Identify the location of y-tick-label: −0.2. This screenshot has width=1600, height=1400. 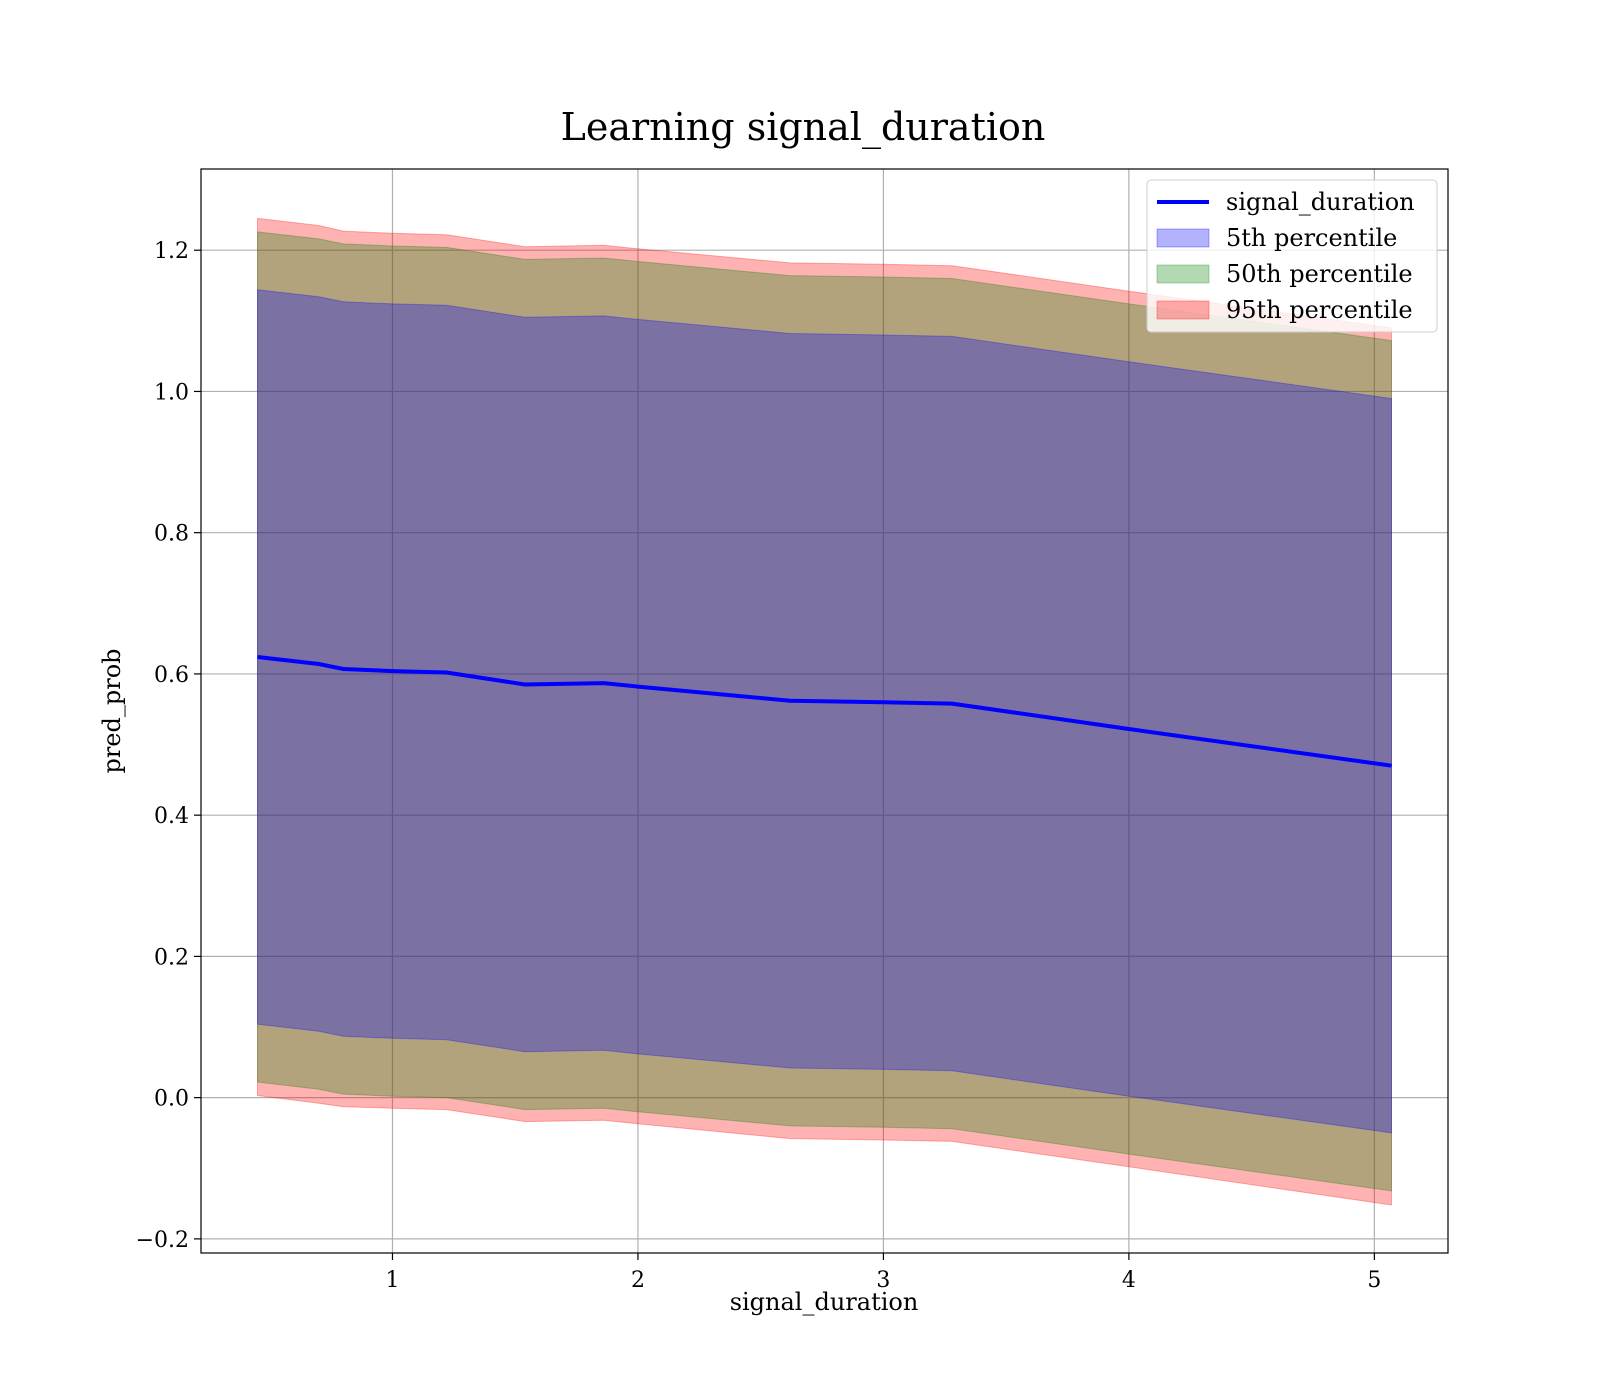
(162, 1240).